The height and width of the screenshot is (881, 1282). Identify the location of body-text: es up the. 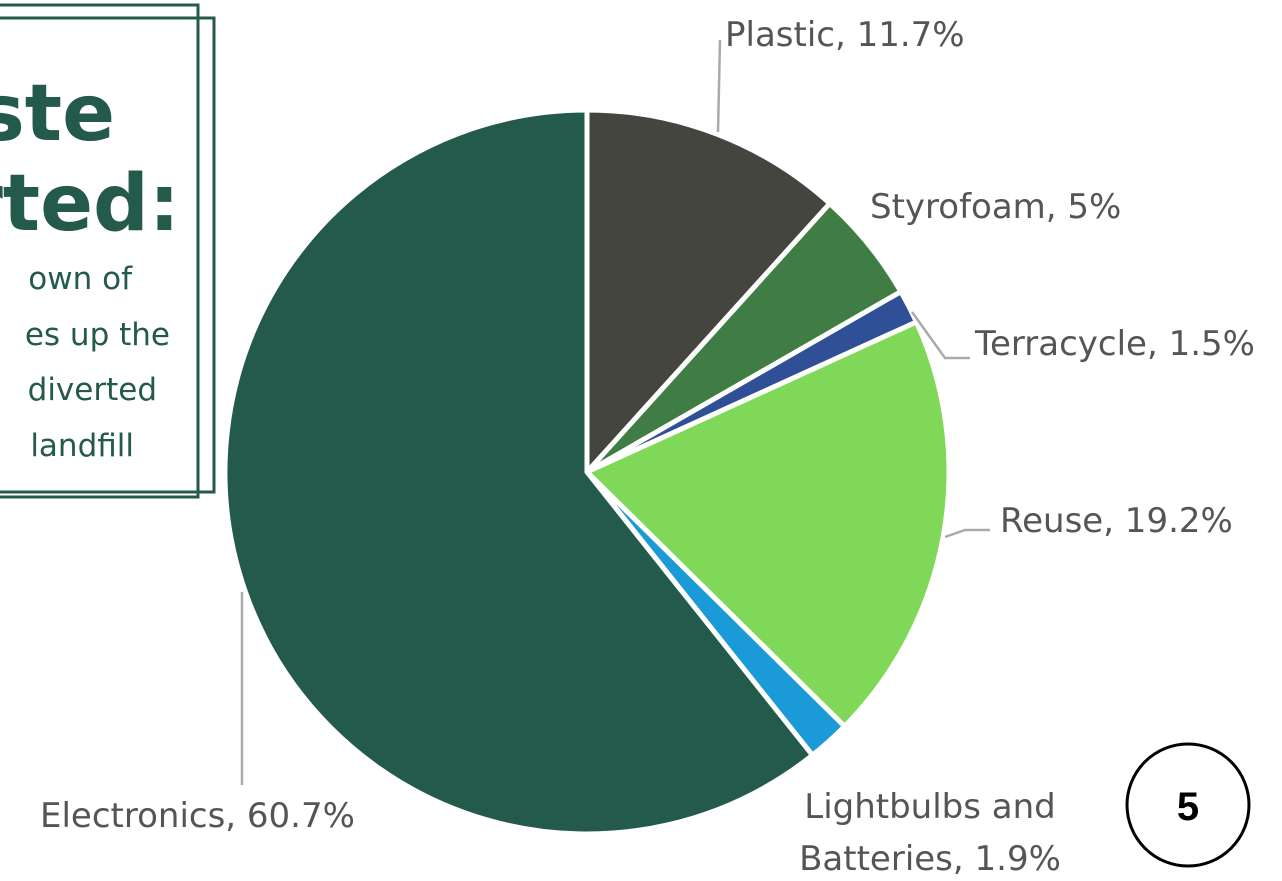
(97, 335).